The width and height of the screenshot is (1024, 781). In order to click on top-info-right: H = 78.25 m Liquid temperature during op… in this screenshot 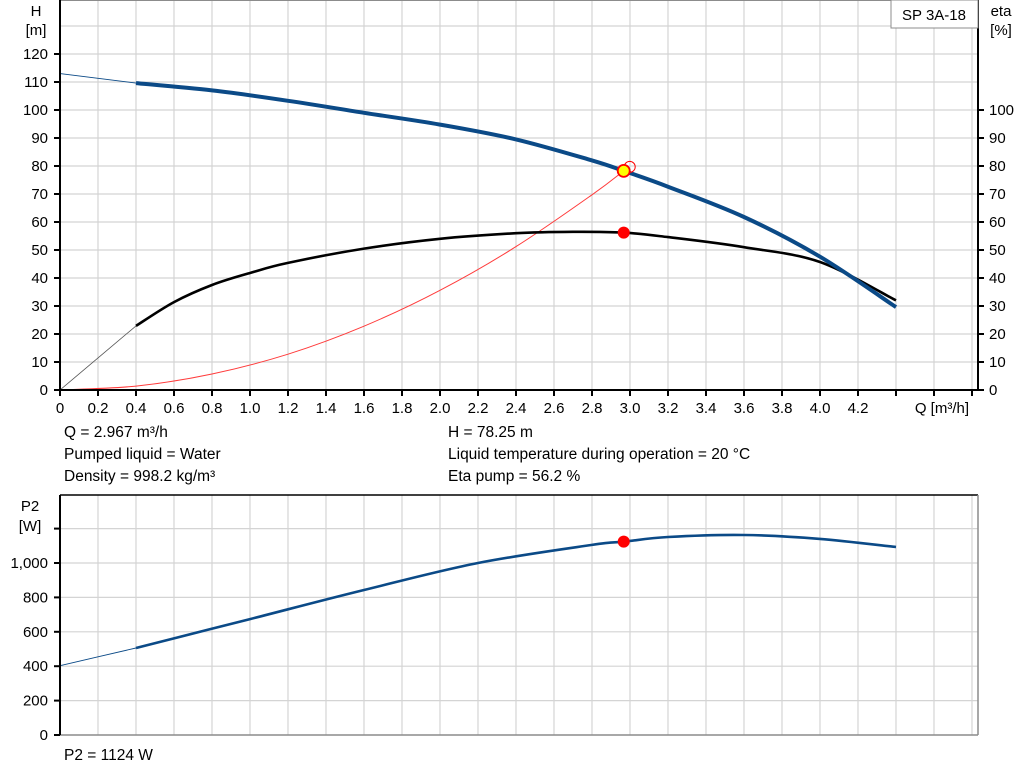, I will do `click(599, 455)`.